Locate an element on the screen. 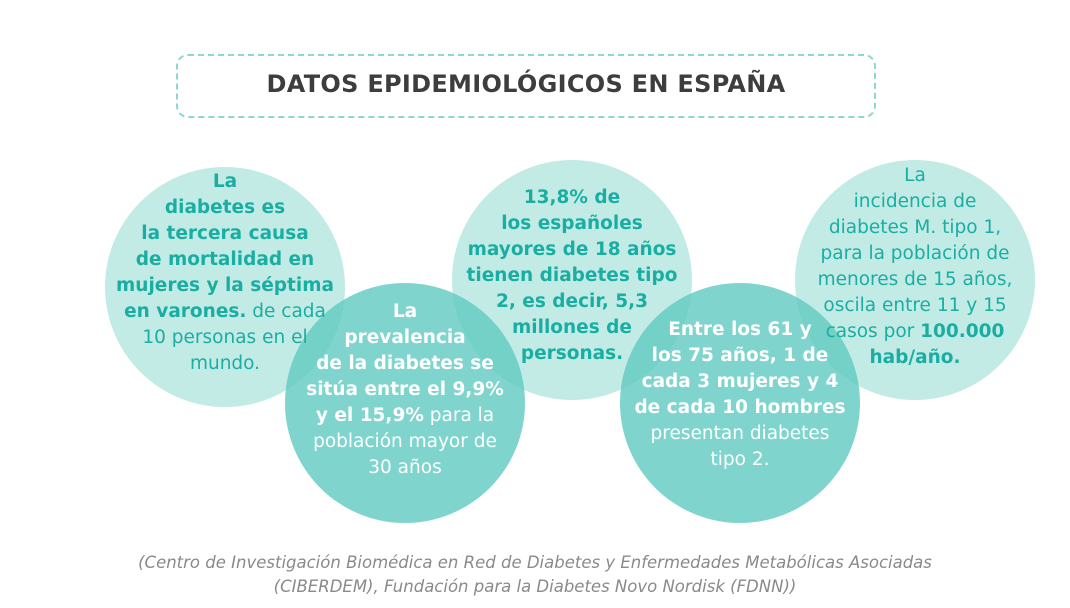 The image size is (1070, 608). text-line: 13,8% de is located at coordinates (572, 198).